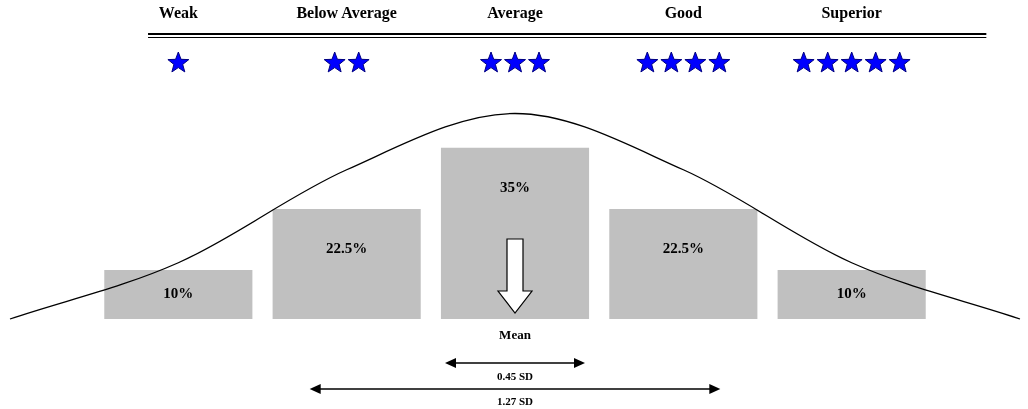 This screenshot has width=1028, height=409. Describe the element at coordinates (515, 12) in the screenshot. I see `x-tick-label: Average` at that location.